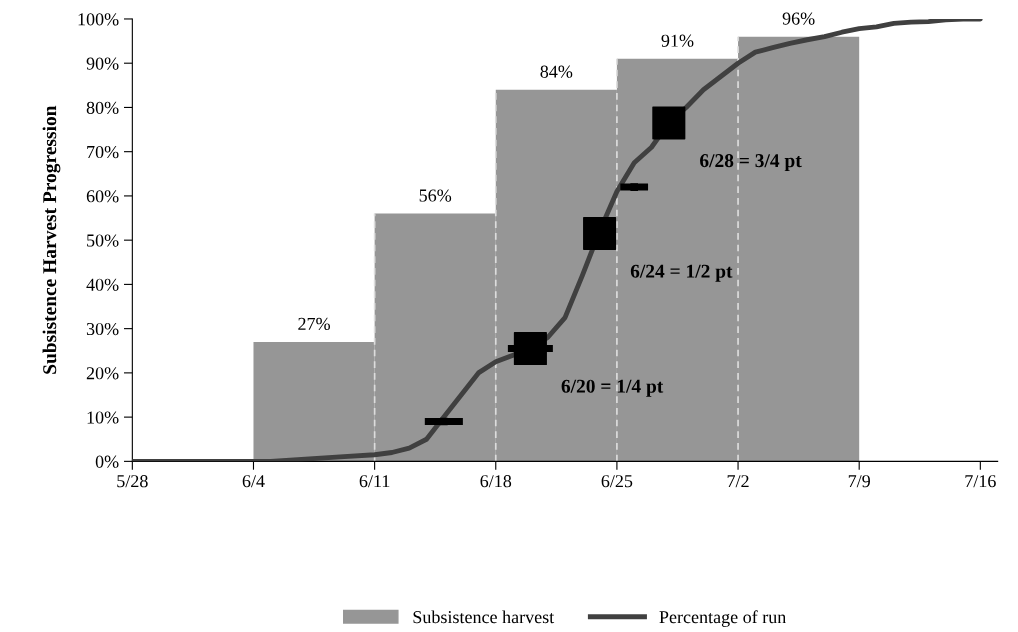  What do you see at coordinates (617, 481) in the screenshot?
I see `x-tick-label: 6/25` at bounding box center [617, 481].